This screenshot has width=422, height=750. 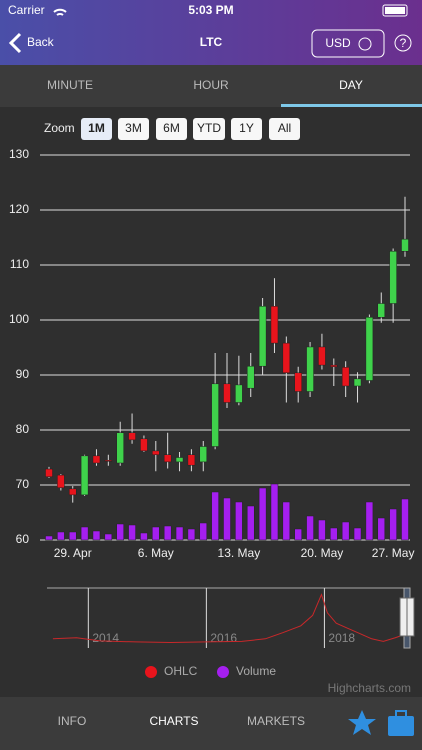 What do you see at coordinates (23, 374) in the screenshot?
I see `y-tick-label: 90` at bounding box center [23, 374].